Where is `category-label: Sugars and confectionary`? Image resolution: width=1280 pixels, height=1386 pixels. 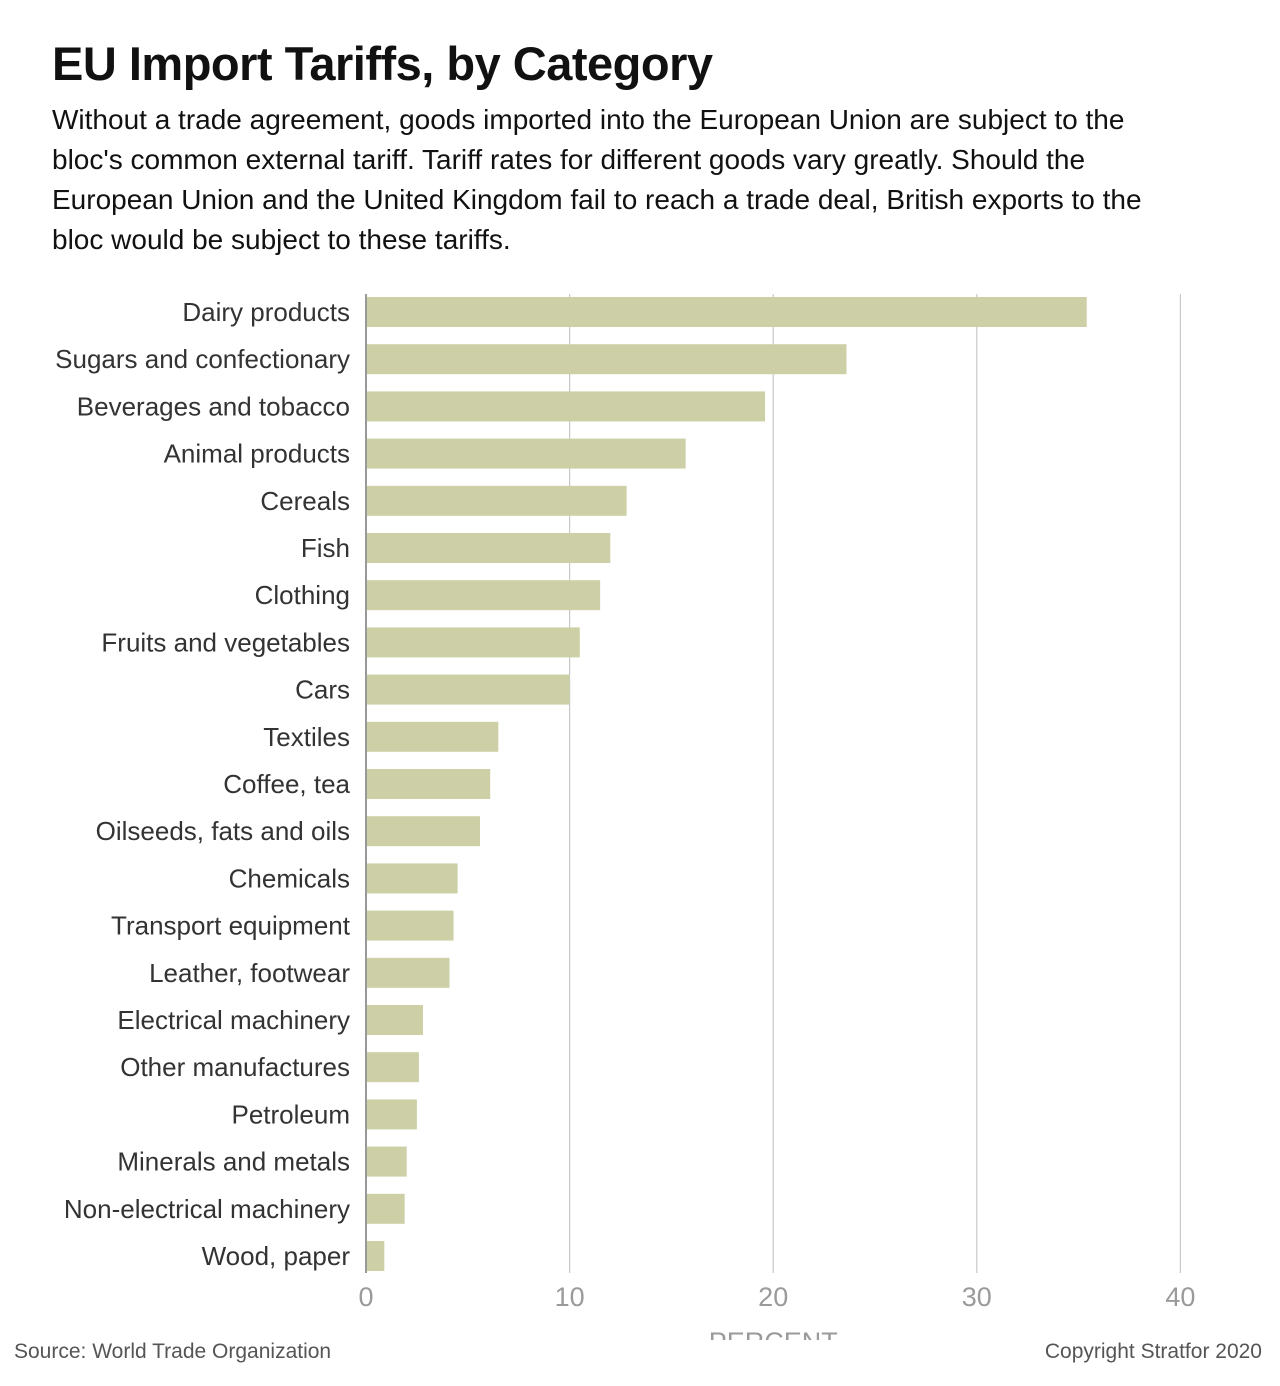
category-label: Sugars and confectionary is located at coordinates (202, 359).